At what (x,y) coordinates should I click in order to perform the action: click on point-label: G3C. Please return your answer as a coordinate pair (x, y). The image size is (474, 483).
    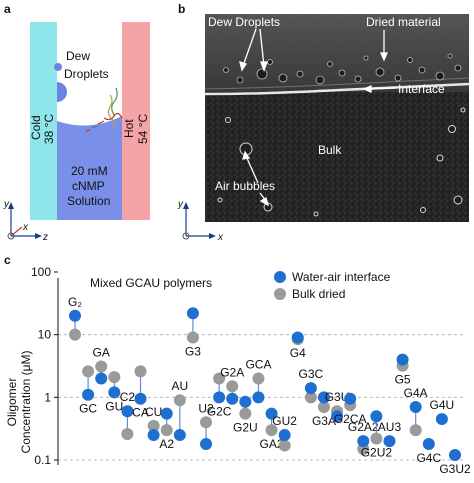
    Looking at the image, I should click on (311, 374).